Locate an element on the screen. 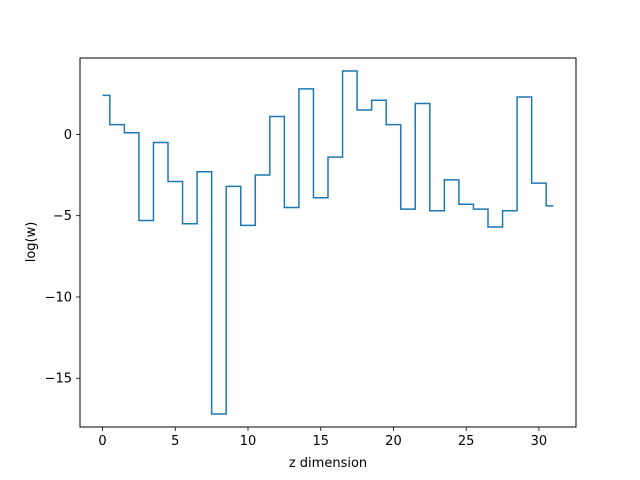 The image size is (640, 480). y-tick-label: −15 is located at coordinates (58, 379).